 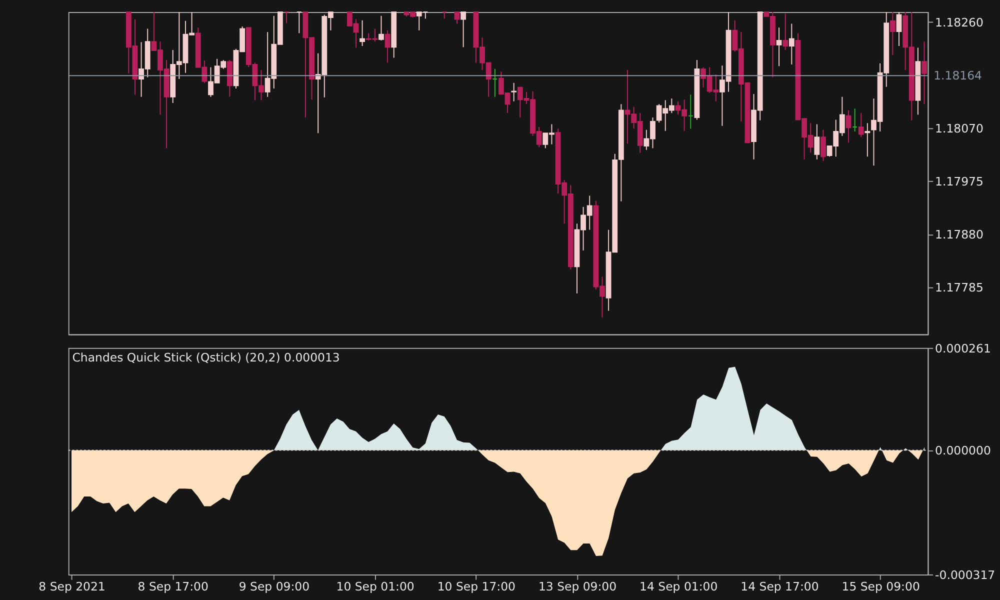 I want to click on x-tick-label: 15 Sep 09:00, so click(x=881, y=587).